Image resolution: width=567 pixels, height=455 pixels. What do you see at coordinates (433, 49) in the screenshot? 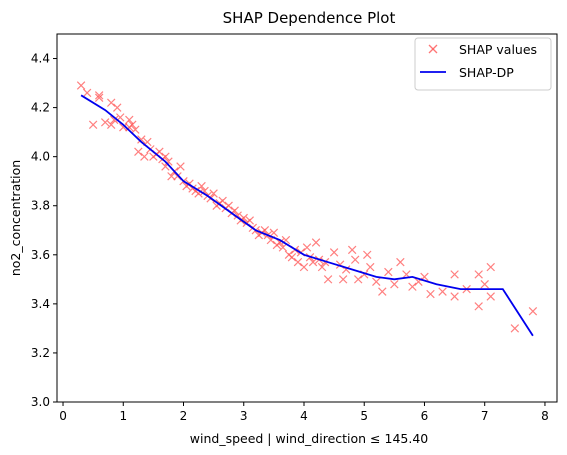
I see `legend-marker-scatter` at bounding box center [433, 49].